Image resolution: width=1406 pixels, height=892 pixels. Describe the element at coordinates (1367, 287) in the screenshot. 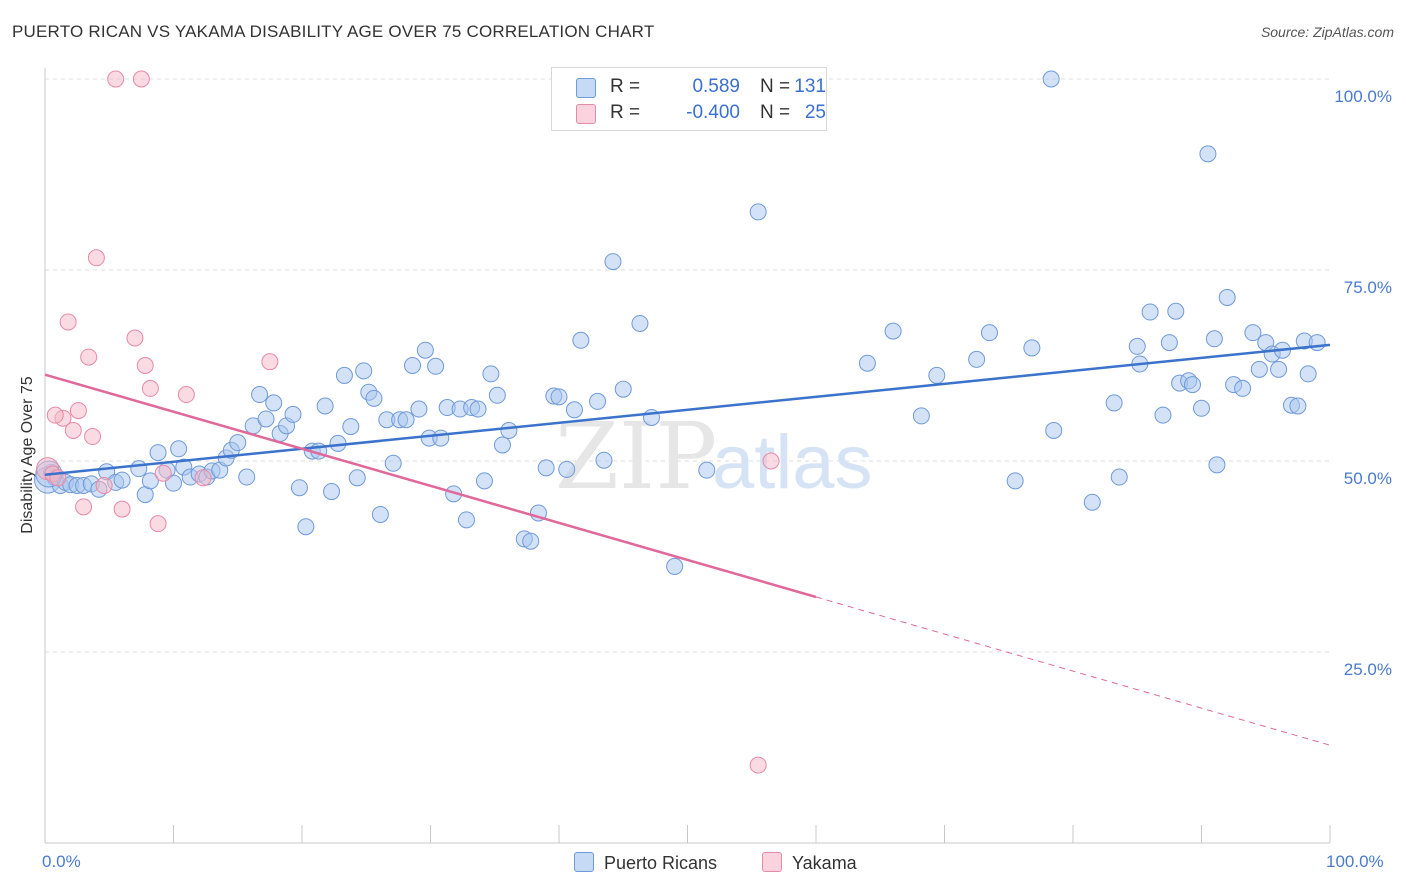

I see `y-tick-75: 75.0%` at that location.